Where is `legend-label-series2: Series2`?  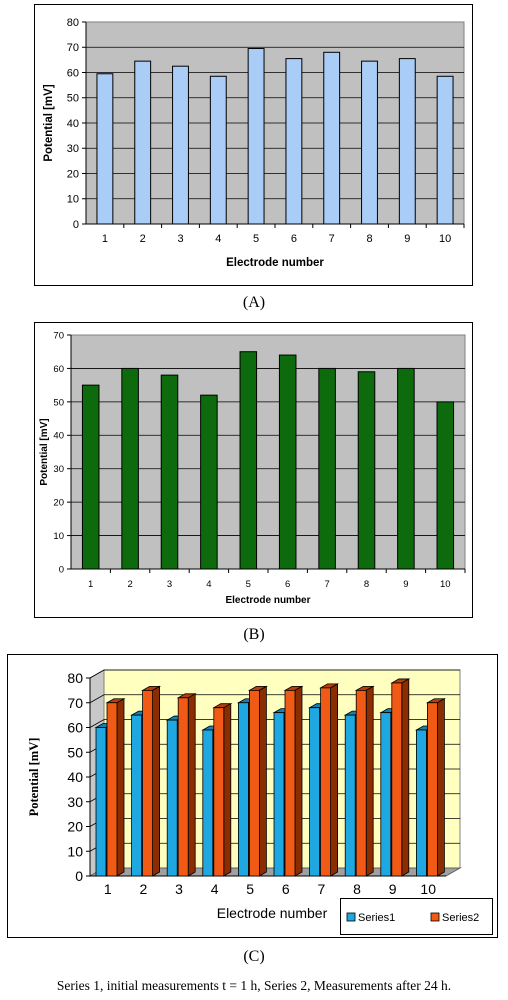
legend-label-series2: Series2 is located at coordinates (460, 918).